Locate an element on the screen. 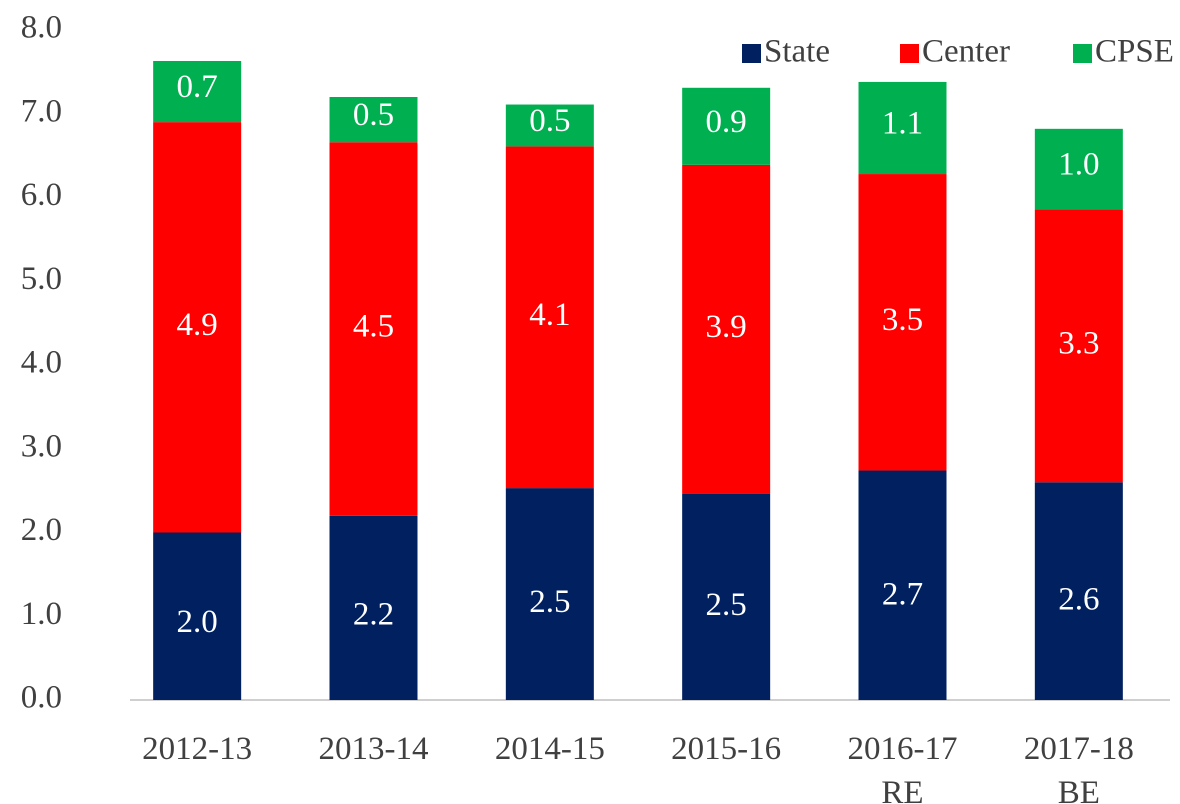  y-tick-label: 7.0 is located at coordinates (41, 111).